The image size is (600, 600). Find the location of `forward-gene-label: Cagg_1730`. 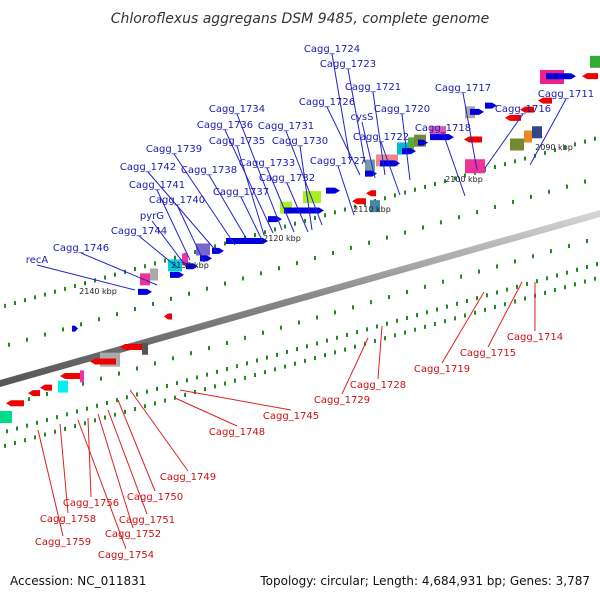

forward-gene-label: Cagg_1730 is located at coordinates (300, 141).